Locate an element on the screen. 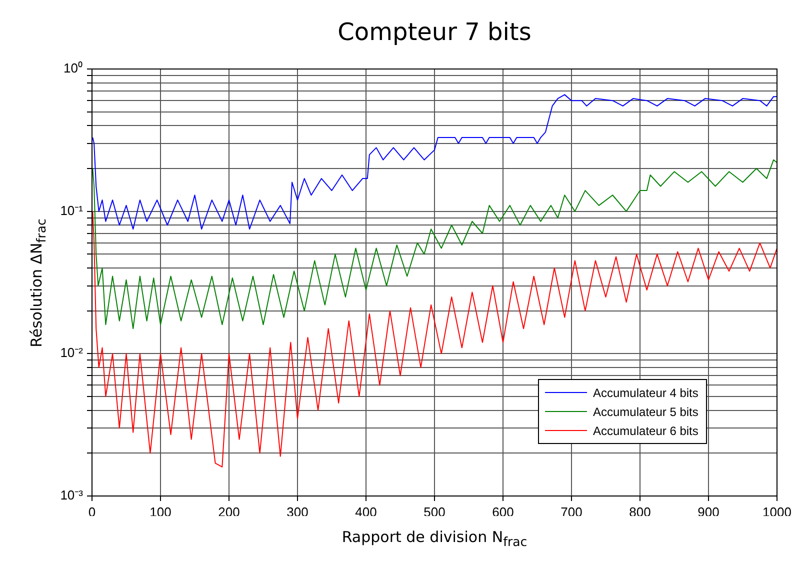  legend-label: Accumulateur 6 bits is located at coordinates (645, 431).